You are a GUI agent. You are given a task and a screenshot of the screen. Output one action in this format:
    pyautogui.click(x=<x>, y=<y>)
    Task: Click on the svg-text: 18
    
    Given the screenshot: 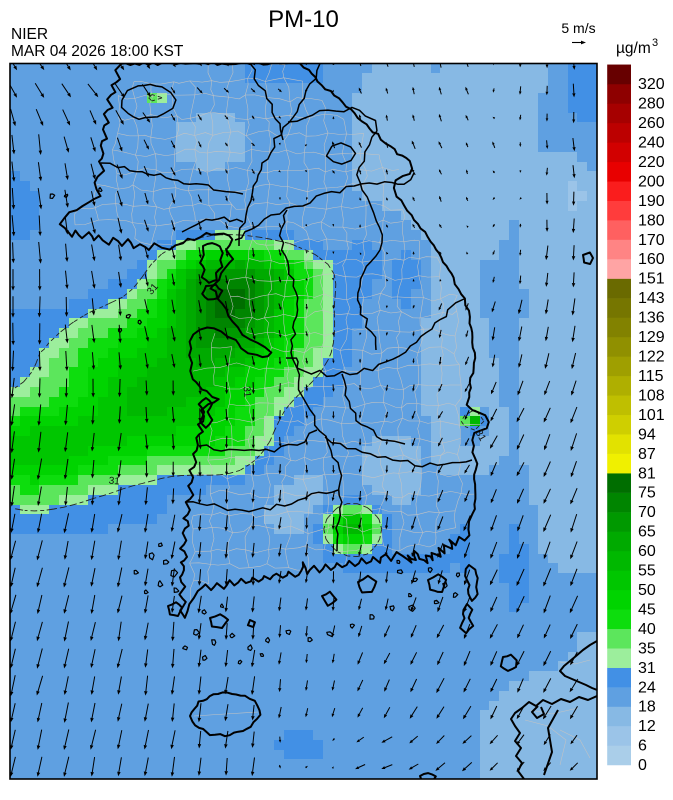 What is the action you would take?
    pyautogui.click(x=647, y=707)
    